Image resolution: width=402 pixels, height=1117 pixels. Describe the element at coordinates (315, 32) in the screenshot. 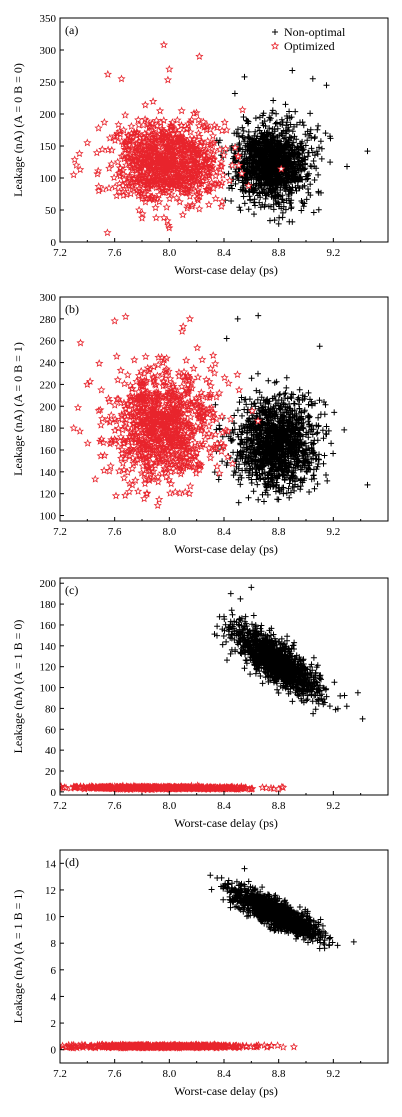

I see `legend-label: Non-optimal` at that location.